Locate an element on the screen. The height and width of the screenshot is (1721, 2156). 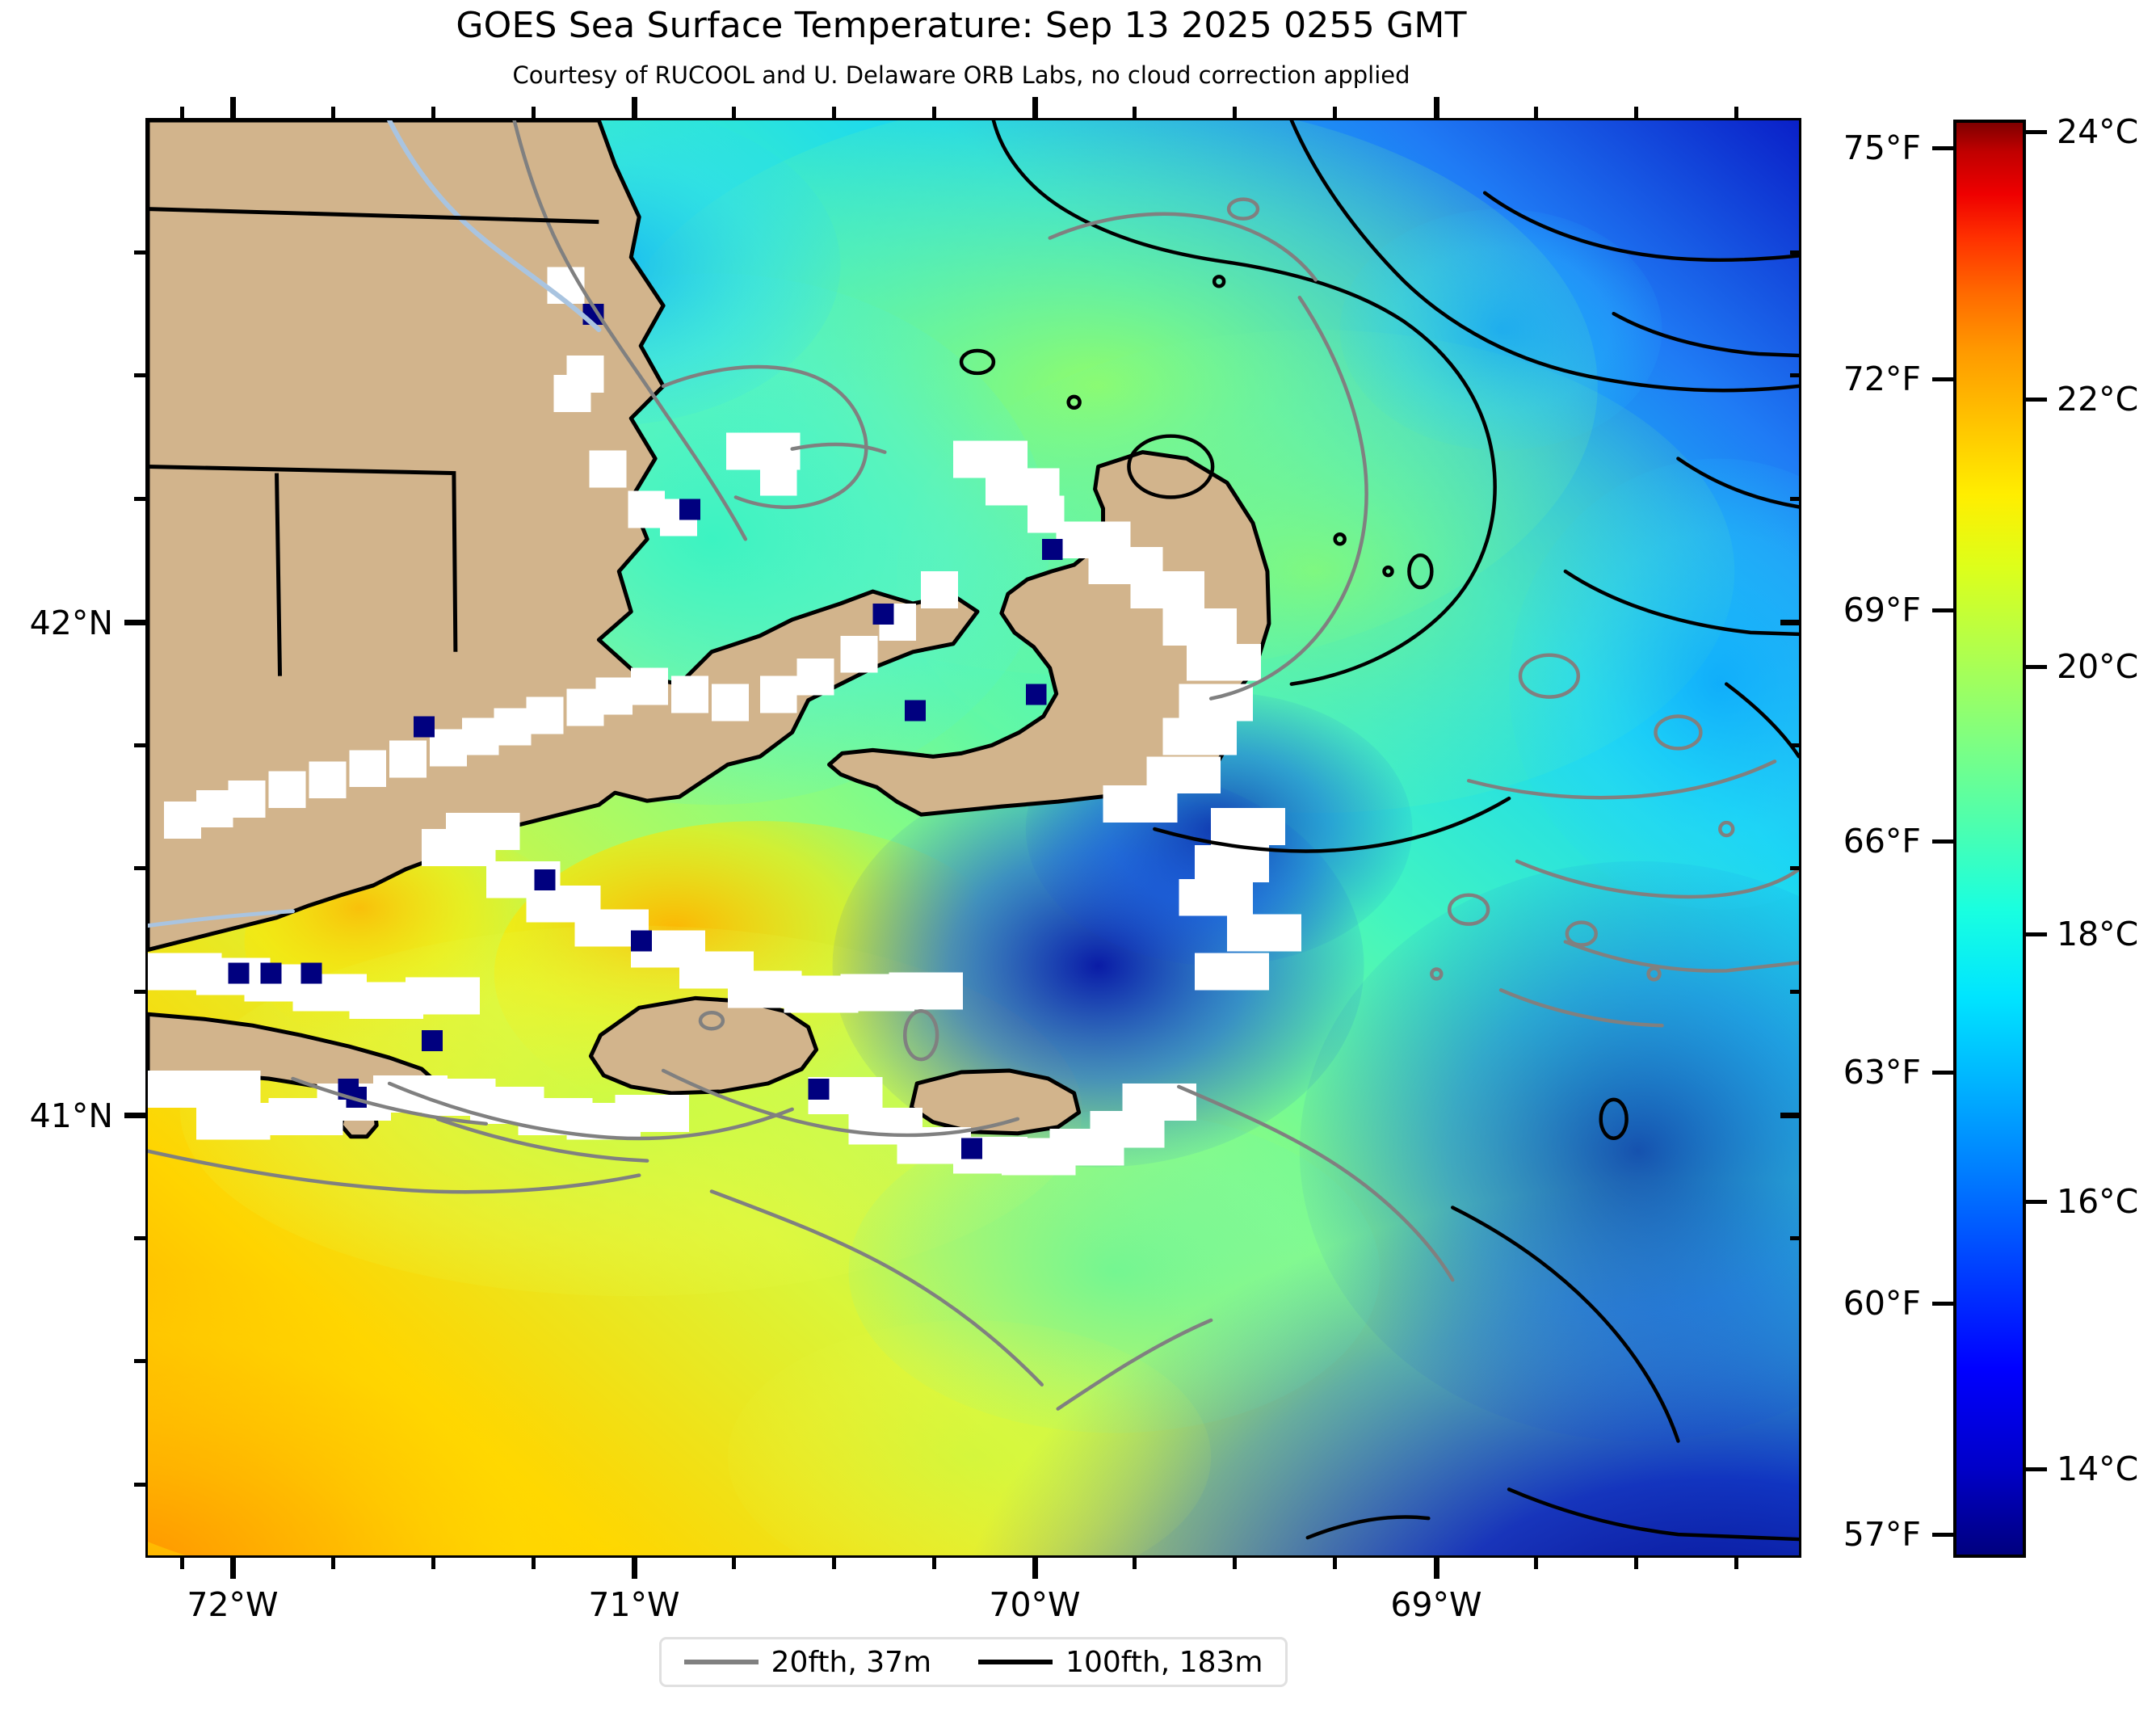
legend-line-100fth is located at coordinates (1015, 1662).